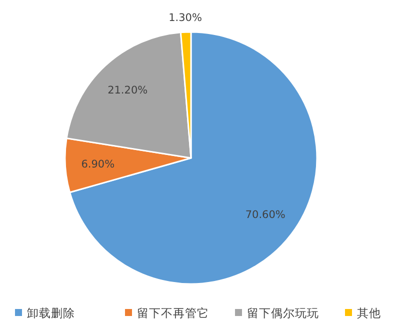  What do you see at coordinates (51, 313) in the screenshot?
I see `legend-label: 卸载删除` at bounding box center [51, 313].